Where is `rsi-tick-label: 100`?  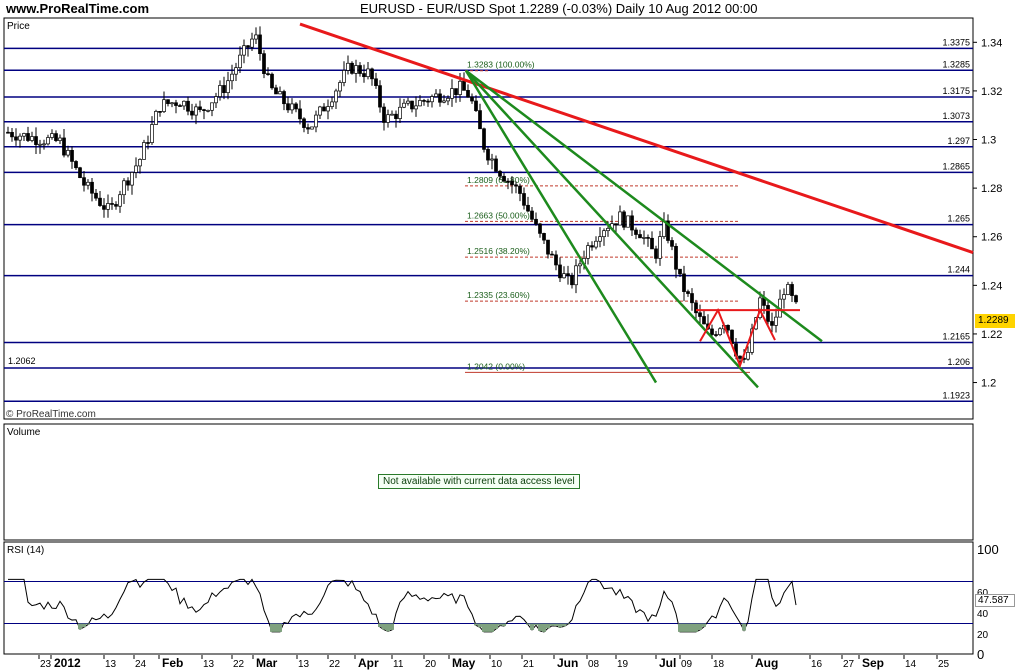
rsi-tick-label: 100 is located at coordinates (988, 549).